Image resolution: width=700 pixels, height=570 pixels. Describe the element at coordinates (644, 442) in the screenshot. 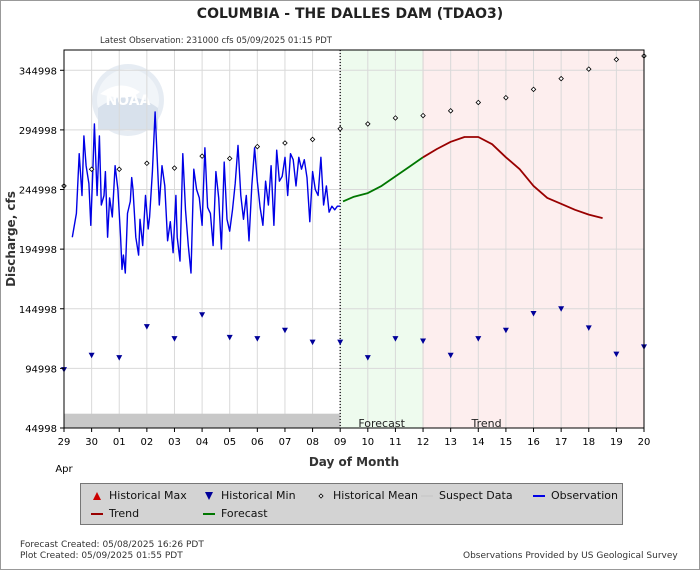

I see `x-tick-label: 20` at that location.